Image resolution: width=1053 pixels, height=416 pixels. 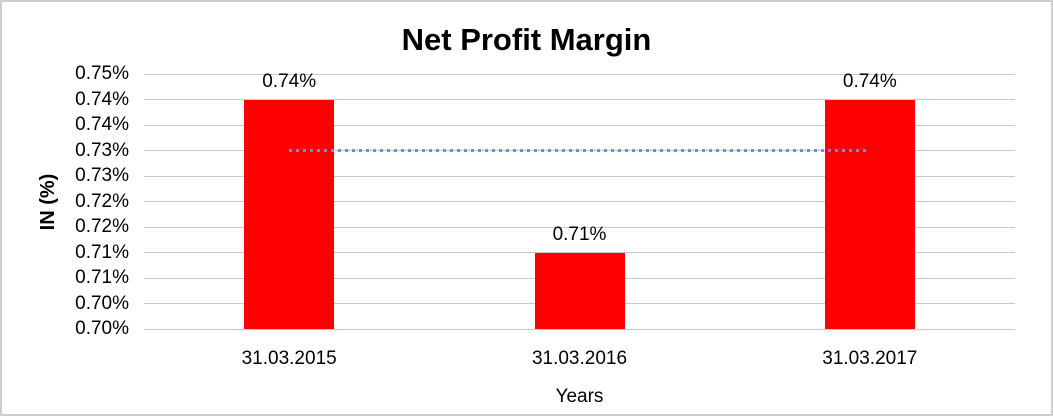 What do you see at coordinates (579, 358) in the screenshot?
I see `x-category-label: 31.03.2016` at bounding box center [579, 358].